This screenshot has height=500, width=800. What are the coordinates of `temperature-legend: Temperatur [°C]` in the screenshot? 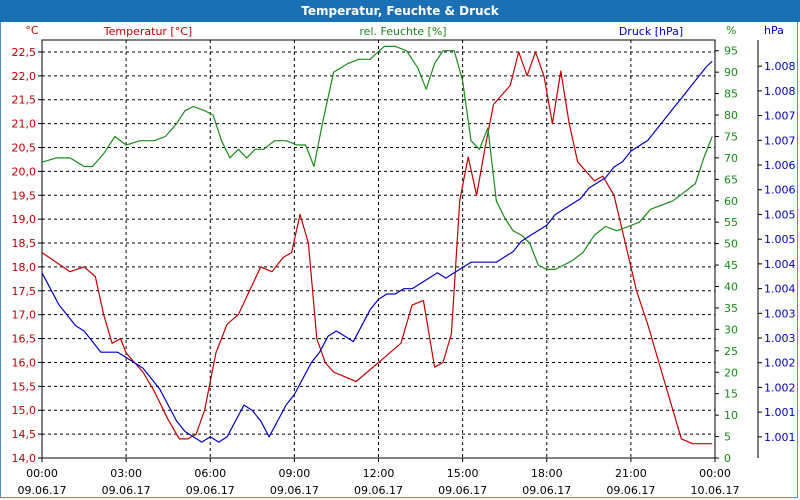 It's located at (147, 31).